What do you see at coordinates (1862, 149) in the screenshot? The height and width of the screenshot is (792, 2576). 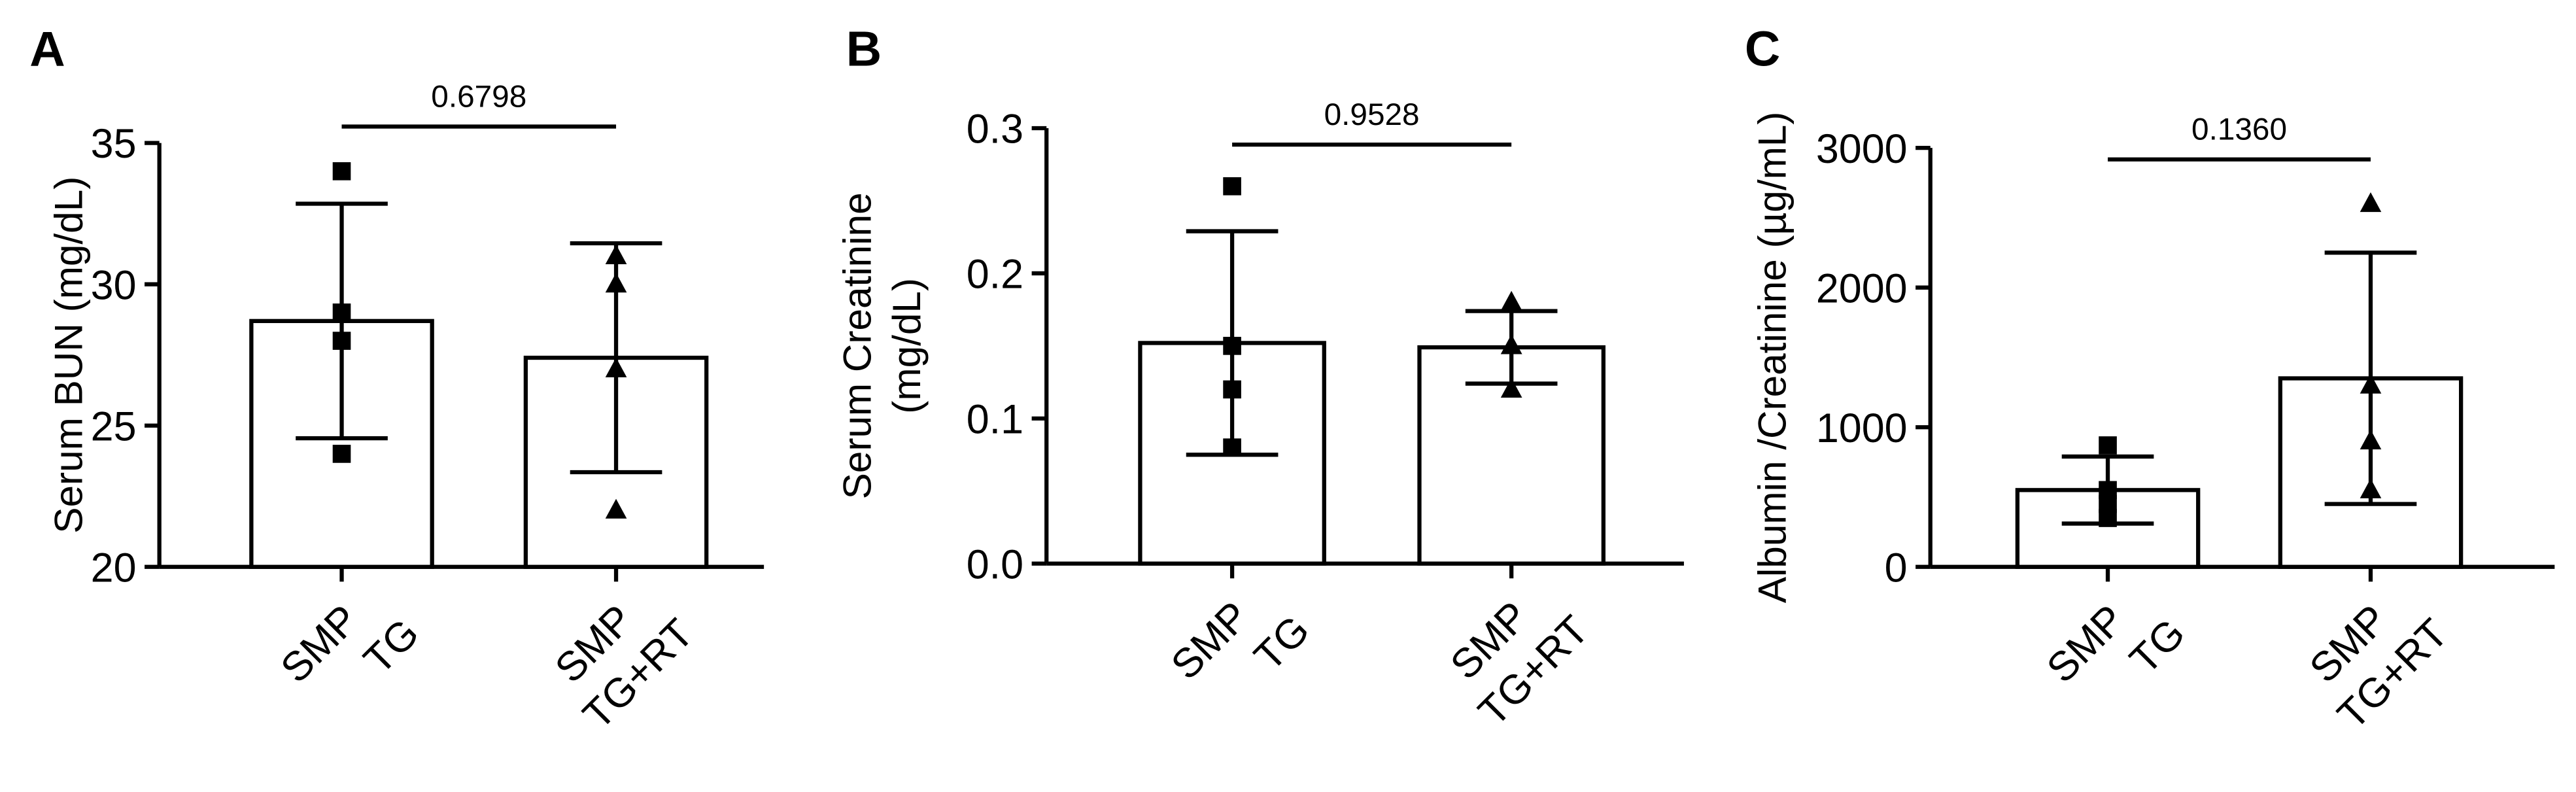 I see `y-tick-label: 3000` at bounding box center [1862, 149].